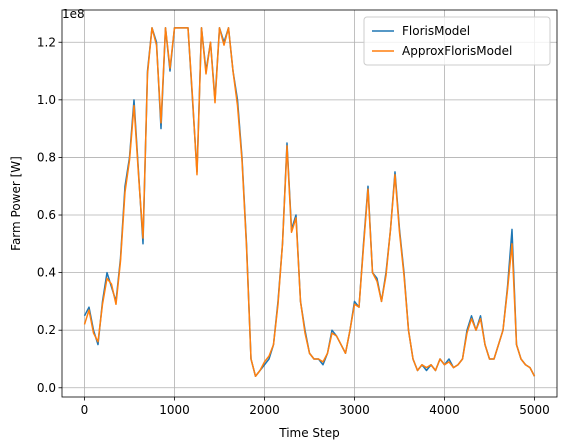  Describe the element at coordinates (46, 330) in the screenshot. I see `y-tick-label: 0.2` at that location.